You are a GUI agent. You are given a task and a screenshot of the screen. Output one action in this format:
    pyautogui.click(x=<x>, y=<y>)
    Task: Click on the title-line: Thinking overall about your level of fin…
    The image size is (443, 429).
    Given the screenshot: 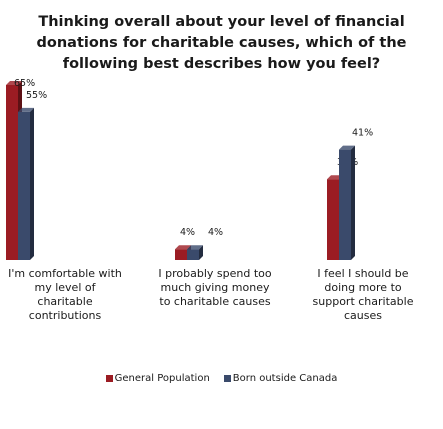 What is the action you would take?
    pyautogui.click(x=221, y=22)
    